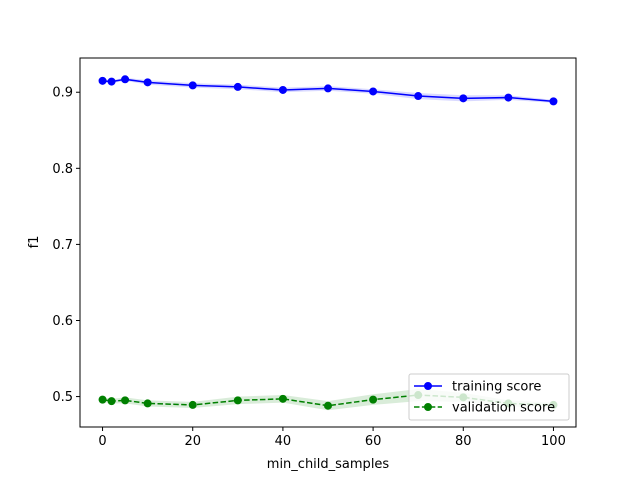  Describe the element at coordinates (553, 441) in the screenshot. I see `x-tick-label: 100` at that location.